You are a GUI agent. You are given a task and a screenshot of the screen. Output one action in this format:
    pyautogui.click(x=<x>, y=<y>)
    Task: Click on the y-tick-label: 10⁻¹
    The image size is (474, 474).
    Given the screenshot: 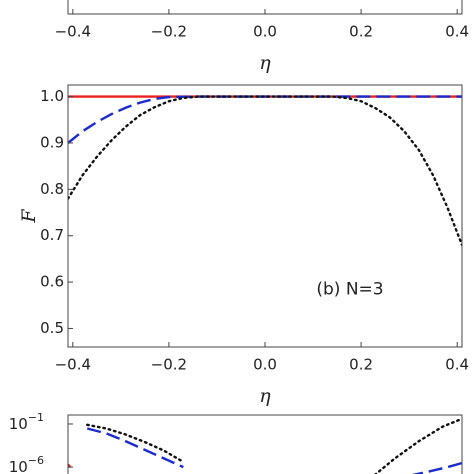 What is the action you would take?
    pyautogui.click(x=26, y=422)
    